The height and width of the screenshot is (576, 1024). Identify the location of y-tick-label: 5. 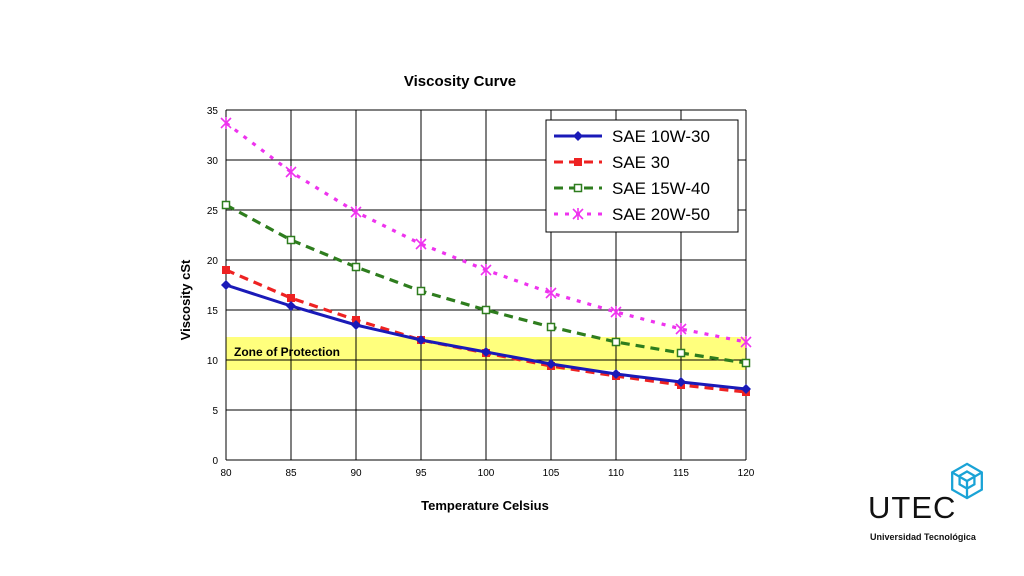
(215, 411).